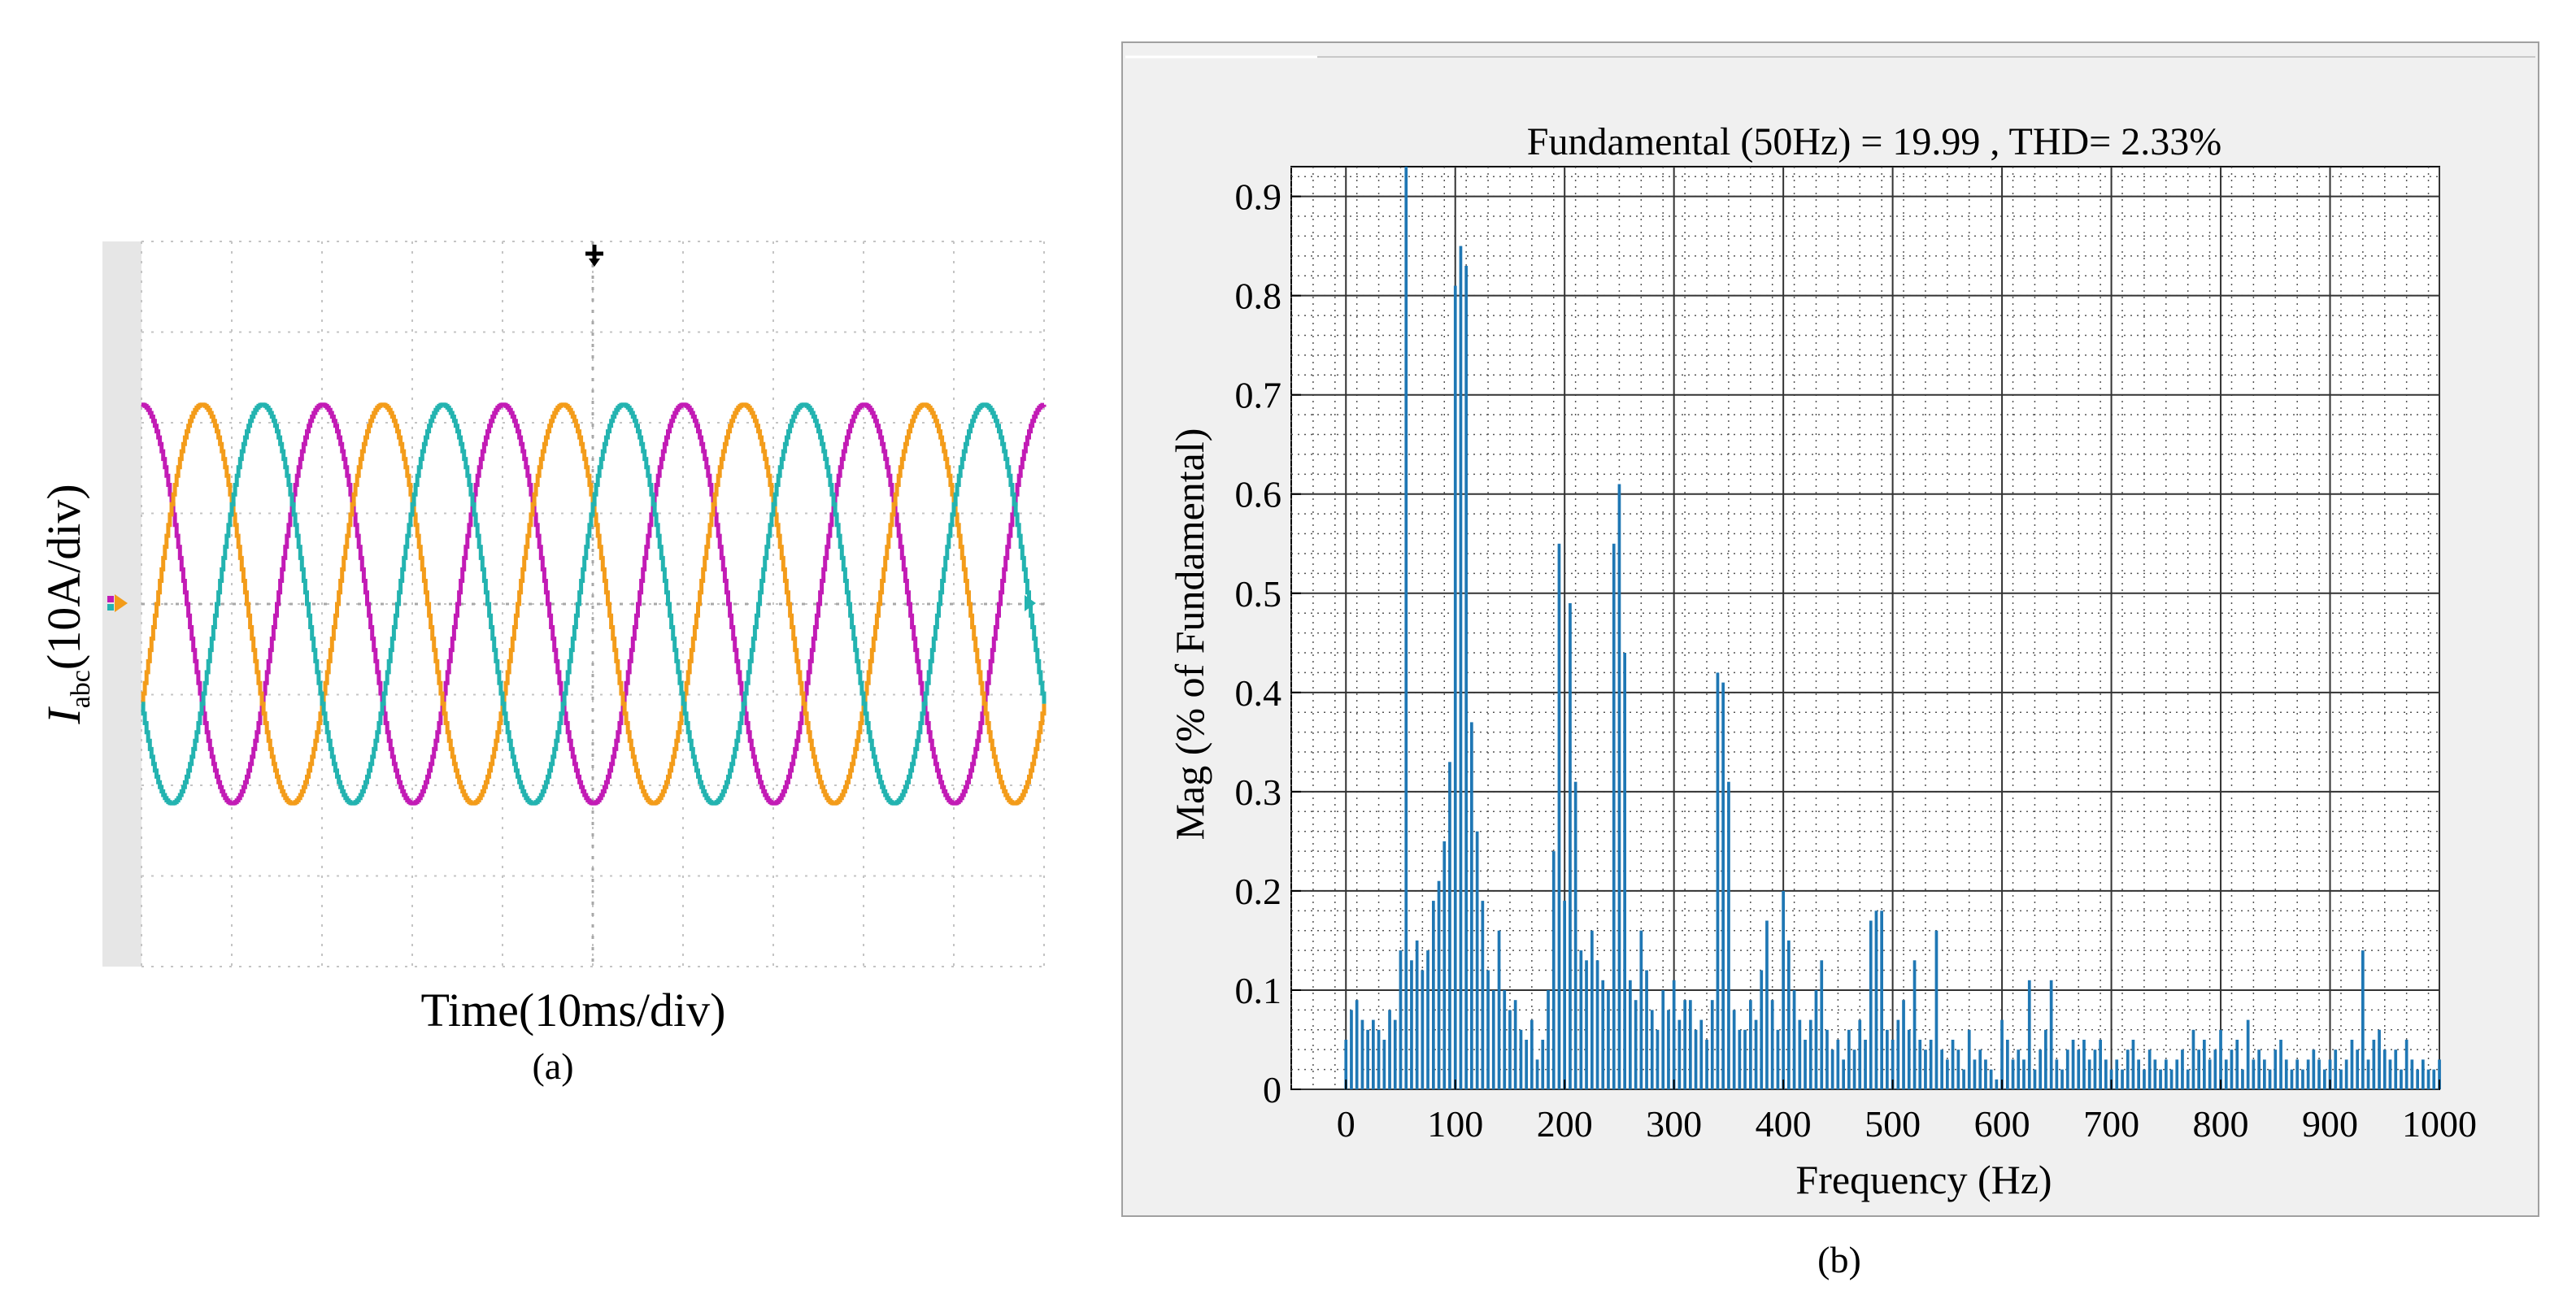  I want to click on fft-y-tick-label: 0.1, so click(1258, 990).